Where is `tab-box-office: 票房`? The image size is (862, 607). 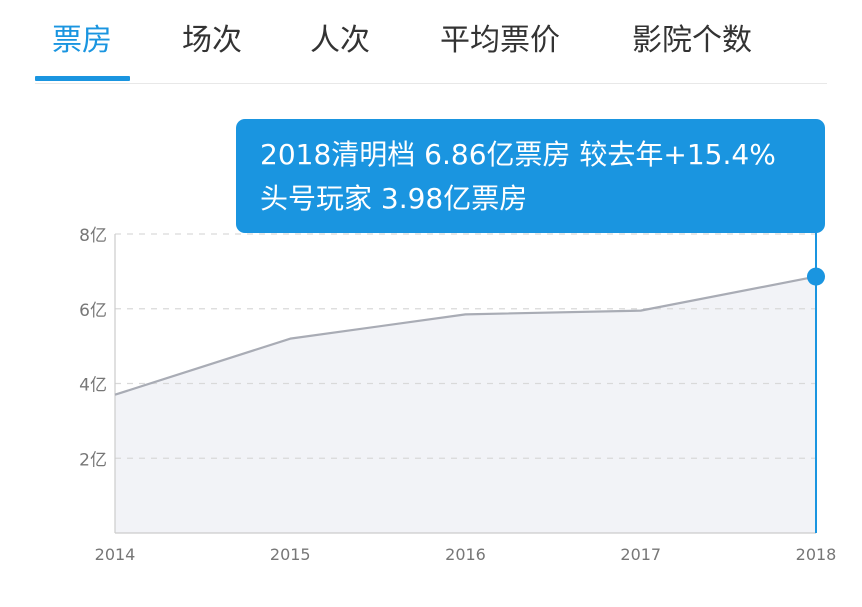
tab-box-office: 票房 is located at coordinates (82, 40).